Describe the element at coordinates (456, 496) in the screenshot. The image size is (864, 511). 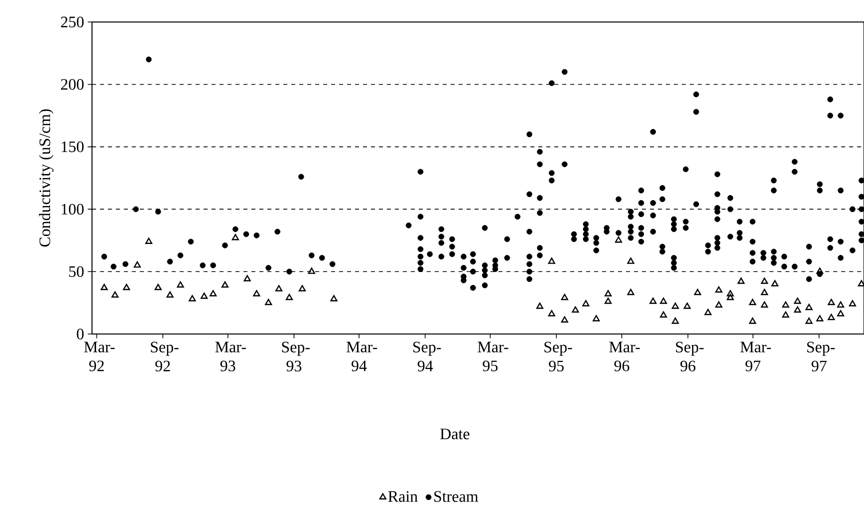
I see `legend-label: Stream` at that location.